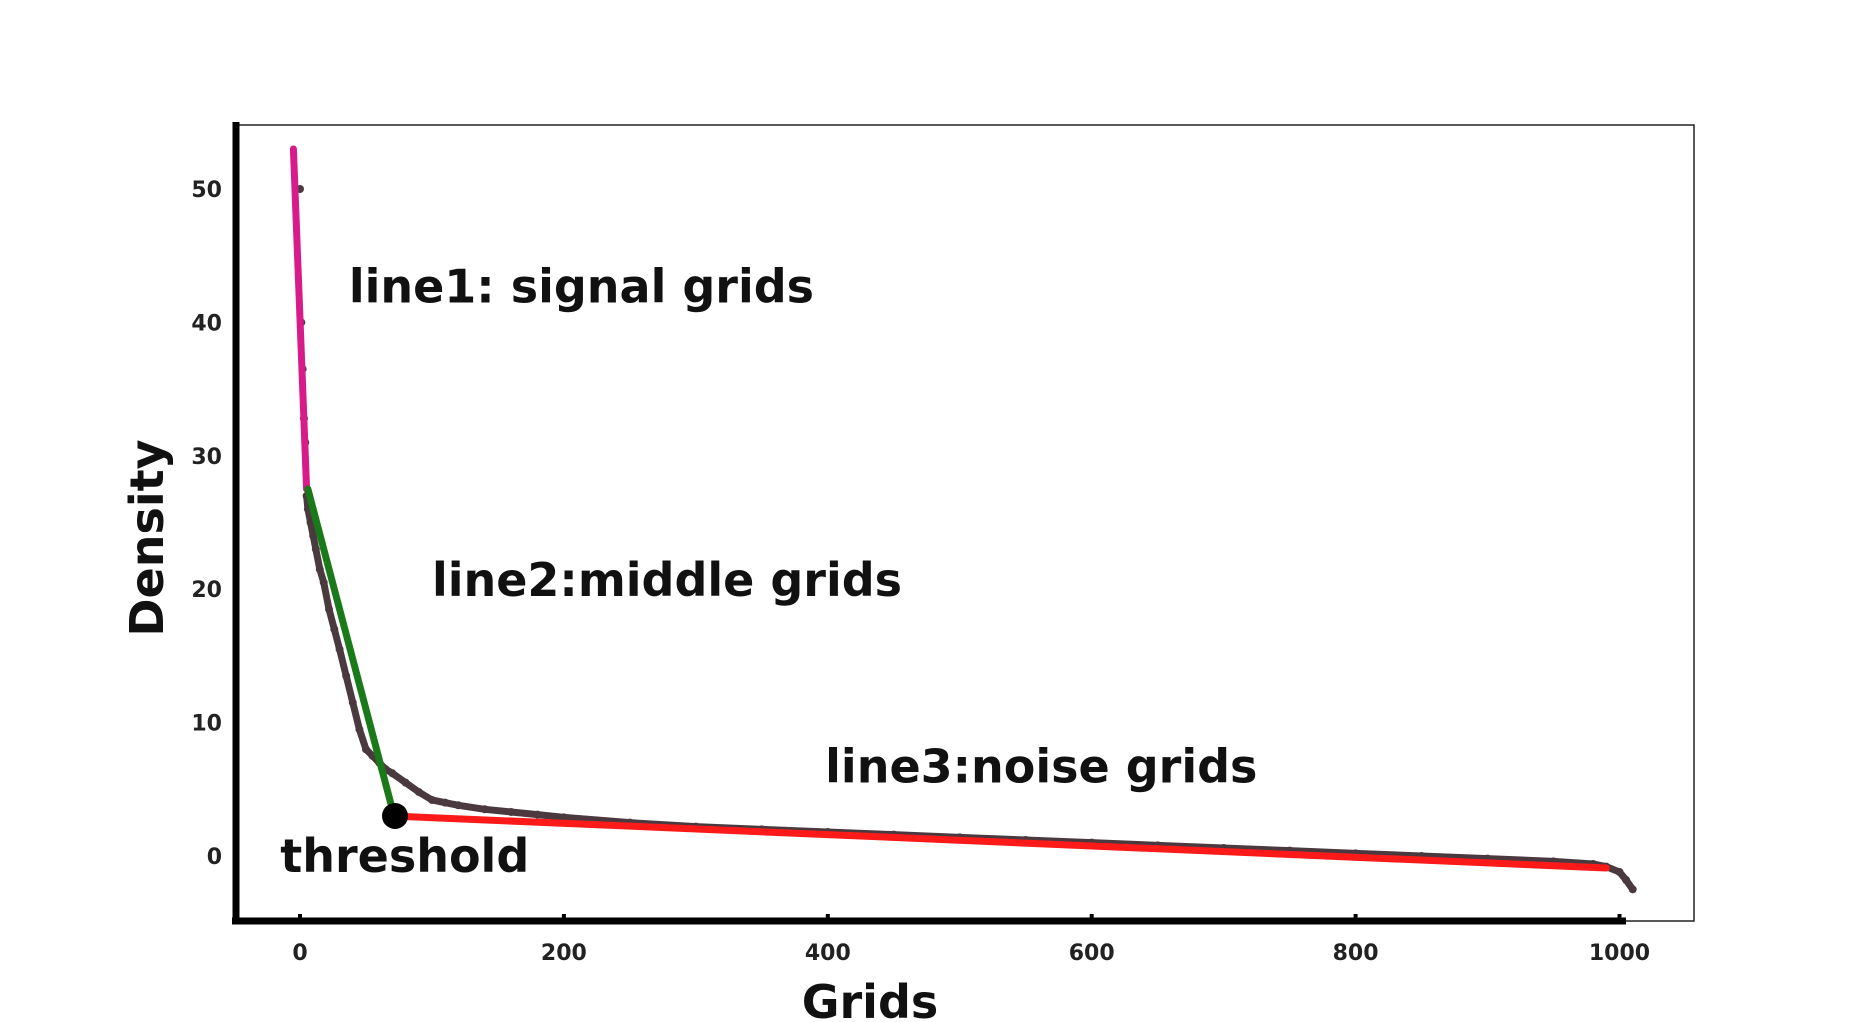 The width and height of the screenshot is (1855, 1022). I want to click on x-tick-label: 1000, so click(1619, 953).